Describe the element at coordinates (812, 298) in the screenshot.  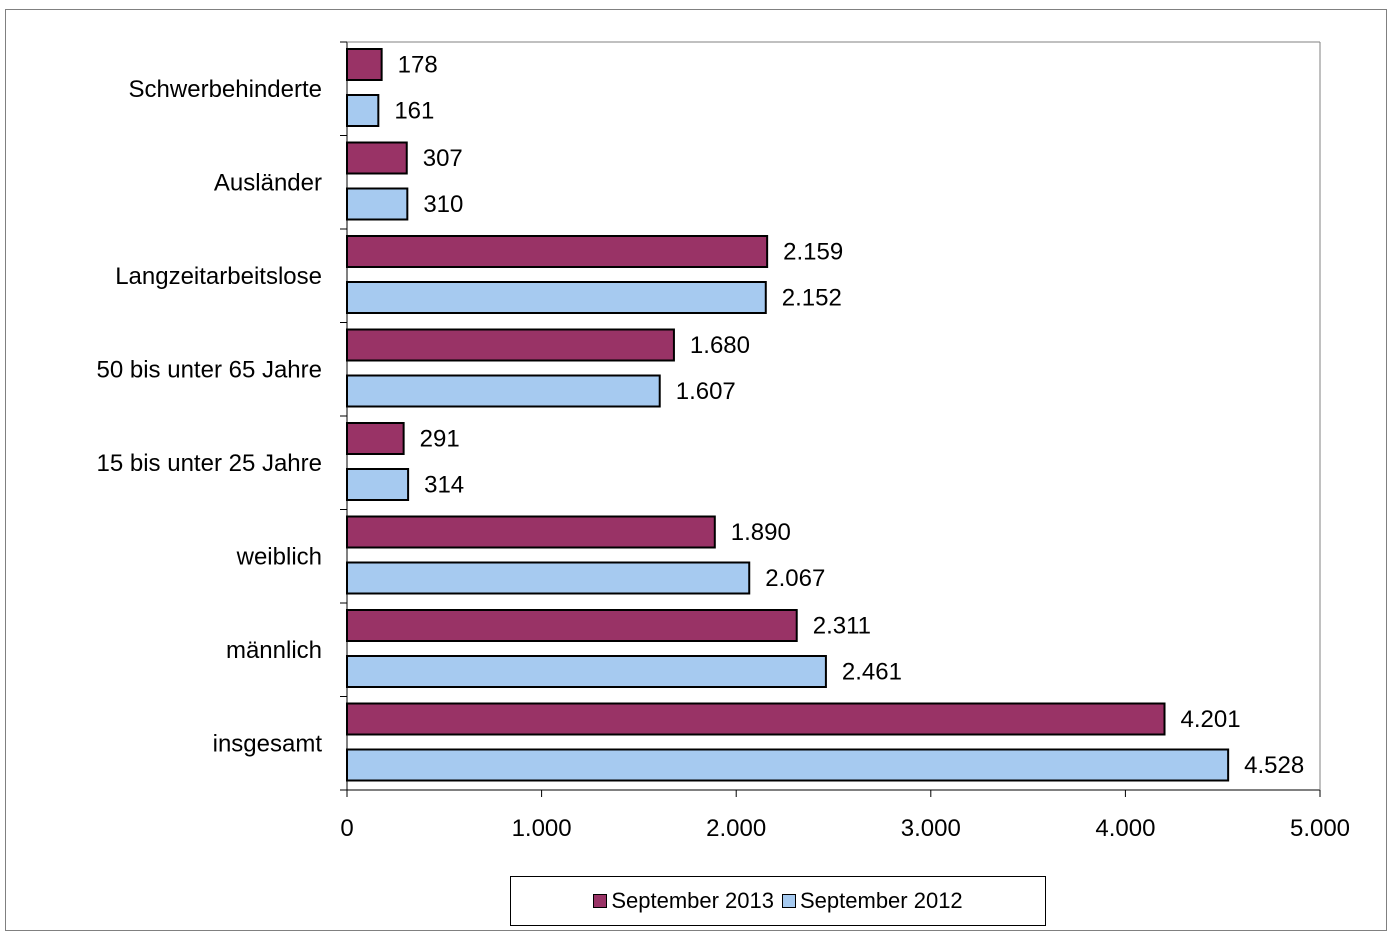
I see `data-label-series-2-cat-3: 2.152` at that location.